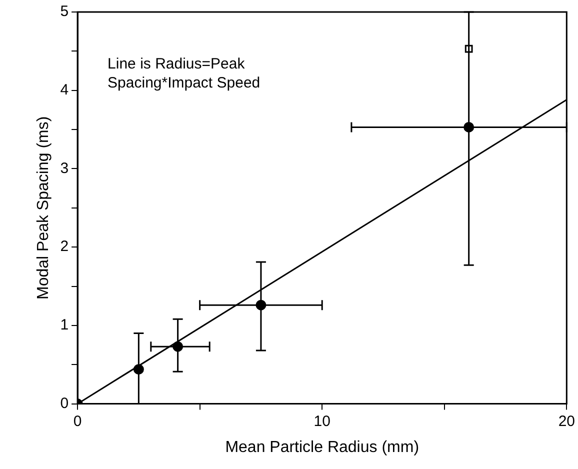 The image size is (578, 469). I want to click on x-tick-label: 20, so click(566, 421).